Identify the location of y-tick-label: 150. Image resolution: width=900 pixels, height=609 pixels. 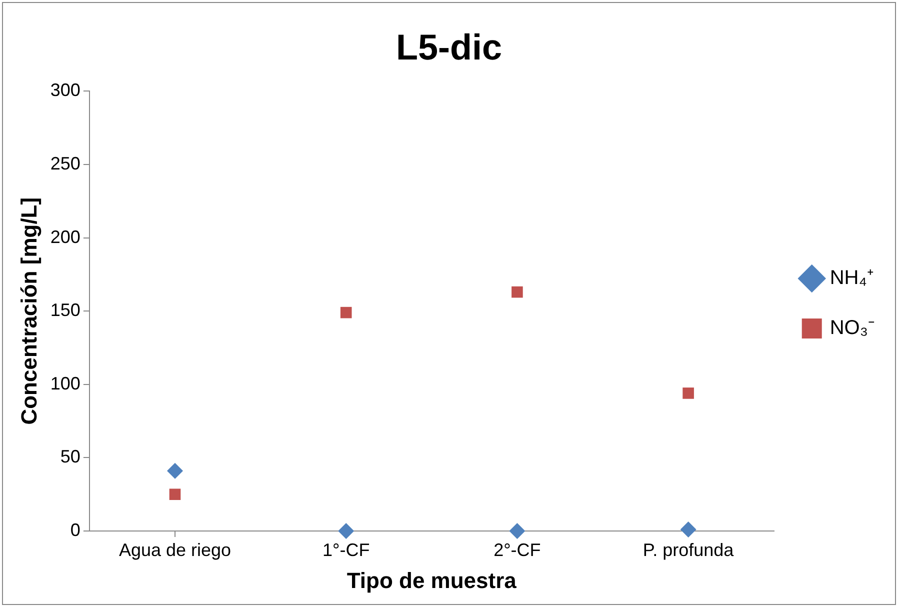
(65, 310).